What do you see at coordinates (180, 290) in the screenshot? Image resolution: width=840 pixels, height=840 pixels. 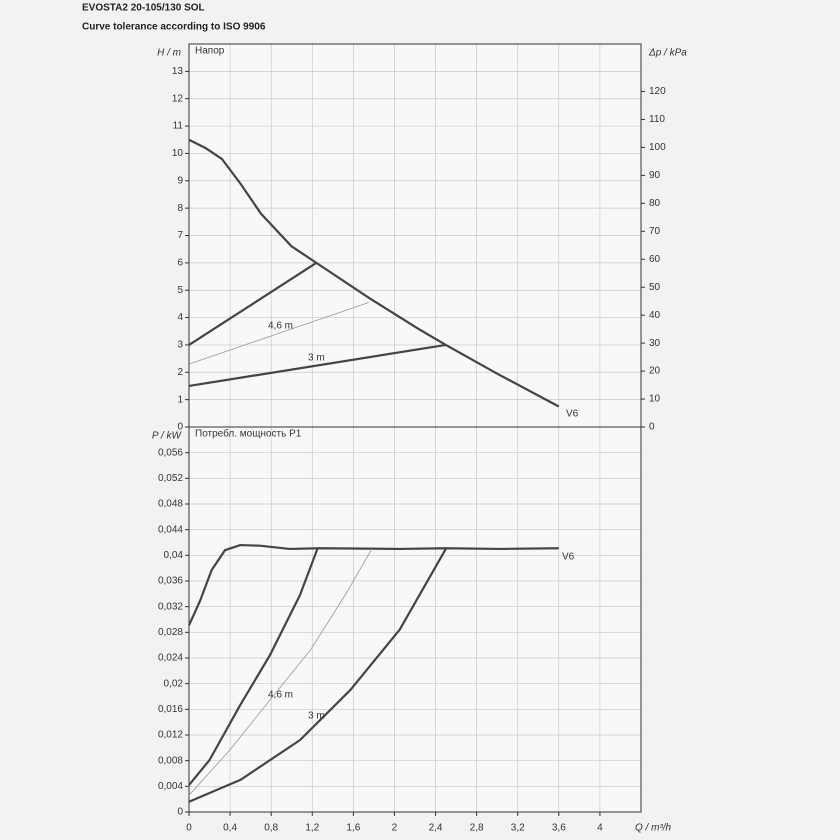 I see `y-tick-label: 5` at bounding box center [180, 290].